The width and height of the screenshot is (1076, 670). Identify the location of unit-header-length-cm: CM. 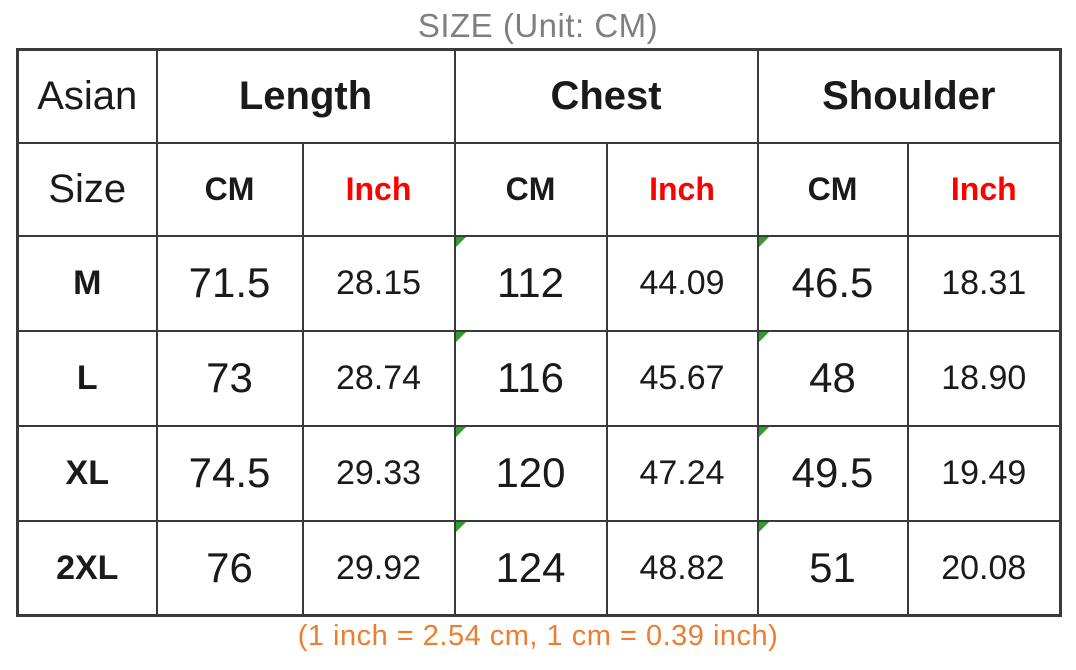
(229, 189).